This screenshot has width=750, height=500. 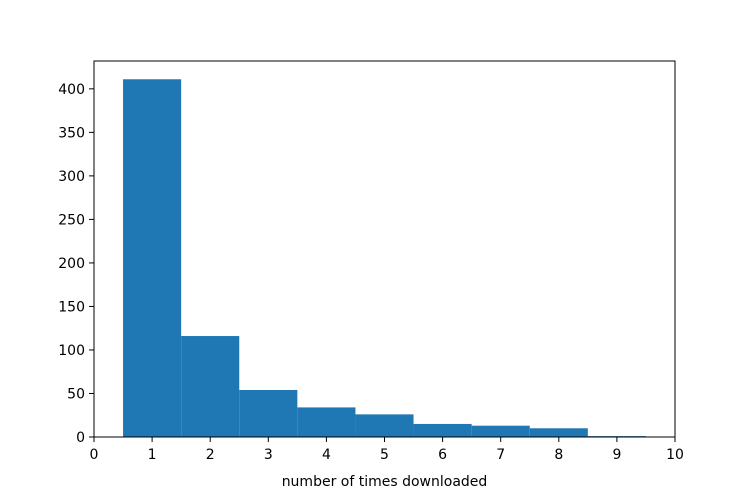 What do you see at coordinates (558, 455) in the screenshot?
I see `x-tick-label: 8` at bounding box center [558, 455].